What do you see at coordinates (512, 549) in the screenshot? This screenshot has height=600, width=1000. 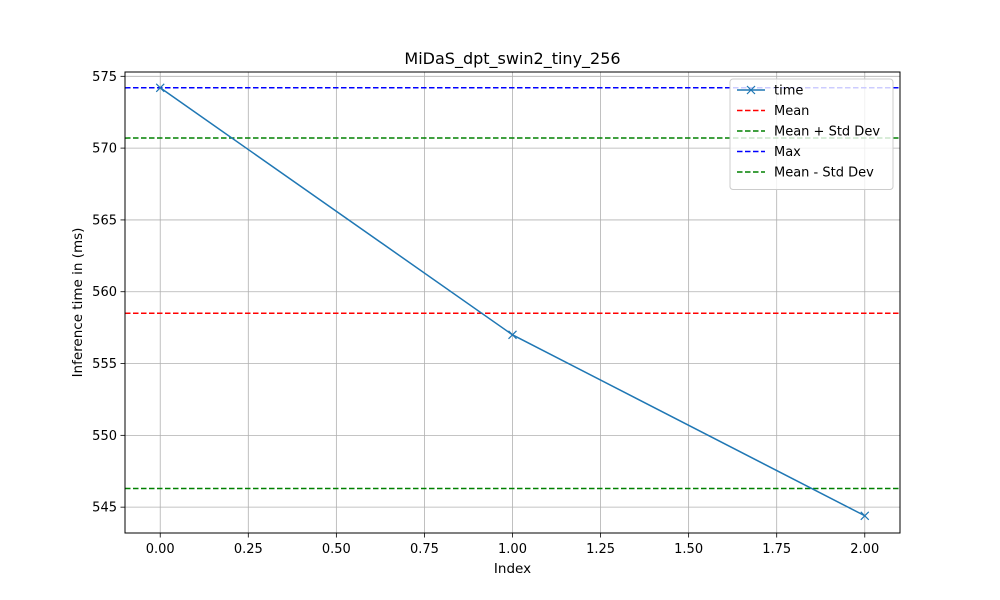 I see `x-tick-label: 1.00` at bounding box center [512, 549].